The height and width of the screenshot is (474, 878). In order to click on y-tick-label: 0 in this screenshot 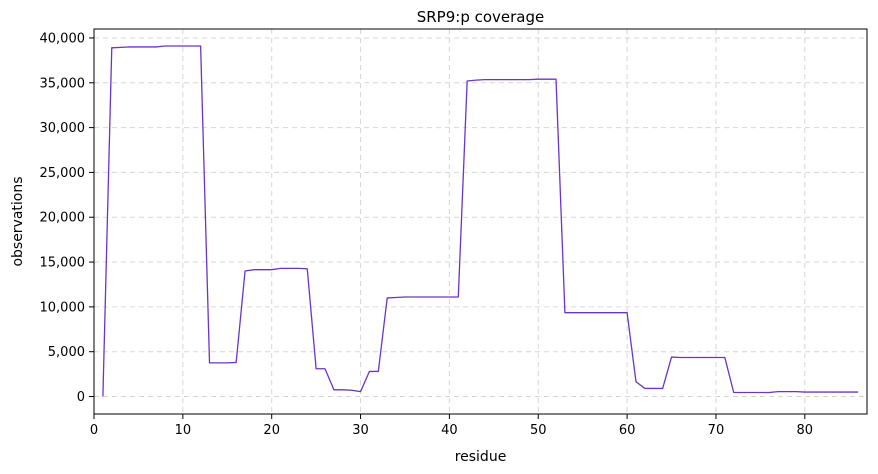, I will do `click(81, 397)`.